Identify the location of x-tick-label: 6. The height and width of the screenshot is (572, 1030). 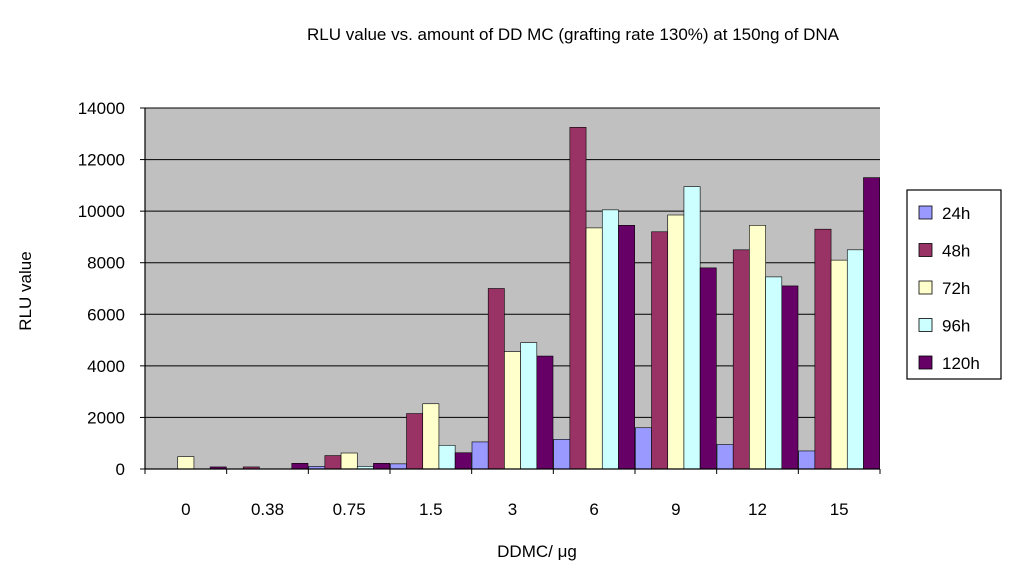
(593, 509).